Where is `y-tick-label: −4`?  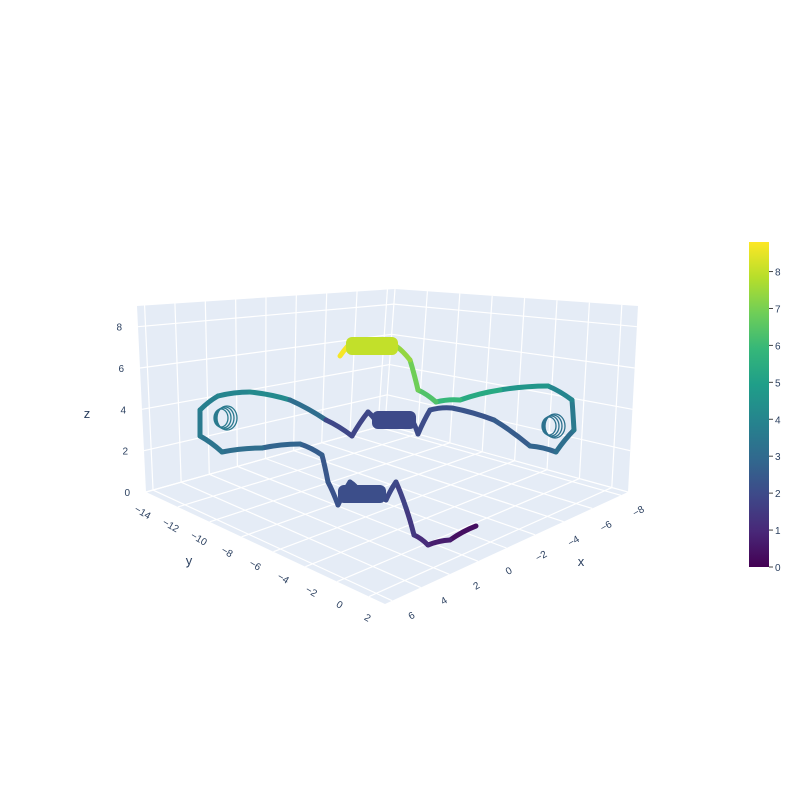 y-tick-label: −4 is located at coordinates (283, 578).